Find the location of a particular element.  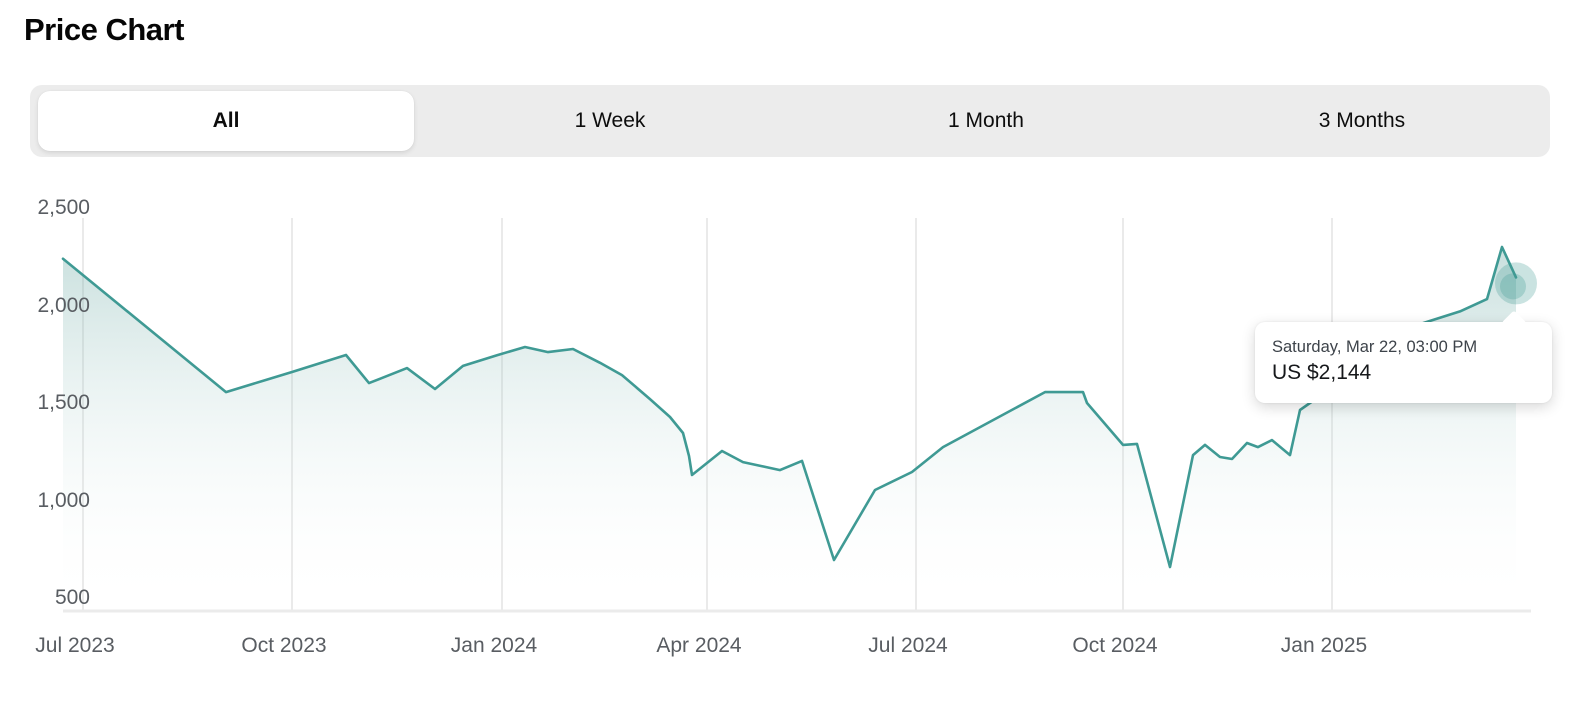

tooltip: Saturday, Mar 22, 03:00 PM US $2,144 is located at coordinates (1403, 356).